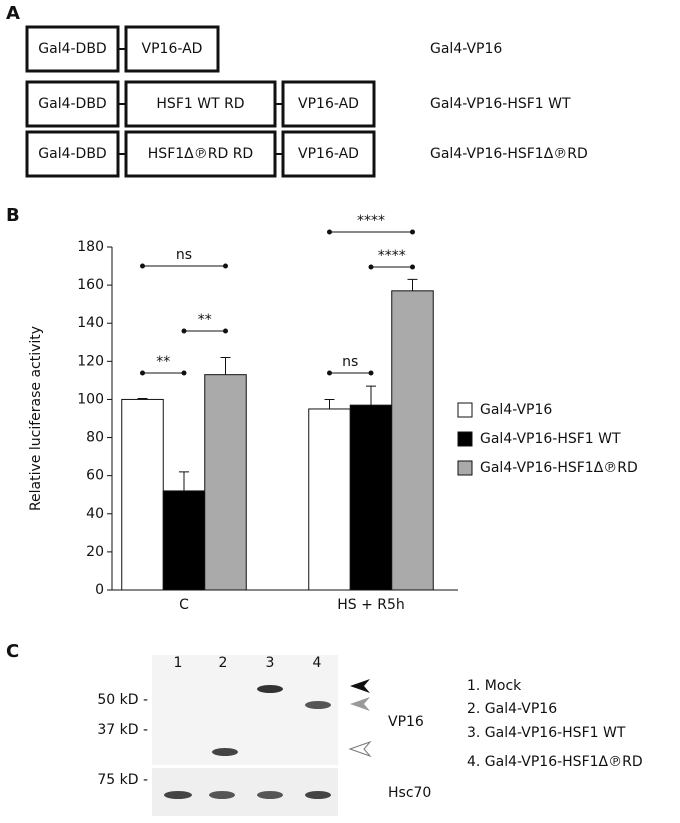  Describe the element at coordinates (406, 722) in the screenshot. I see `blot-label: VP16` at that location.